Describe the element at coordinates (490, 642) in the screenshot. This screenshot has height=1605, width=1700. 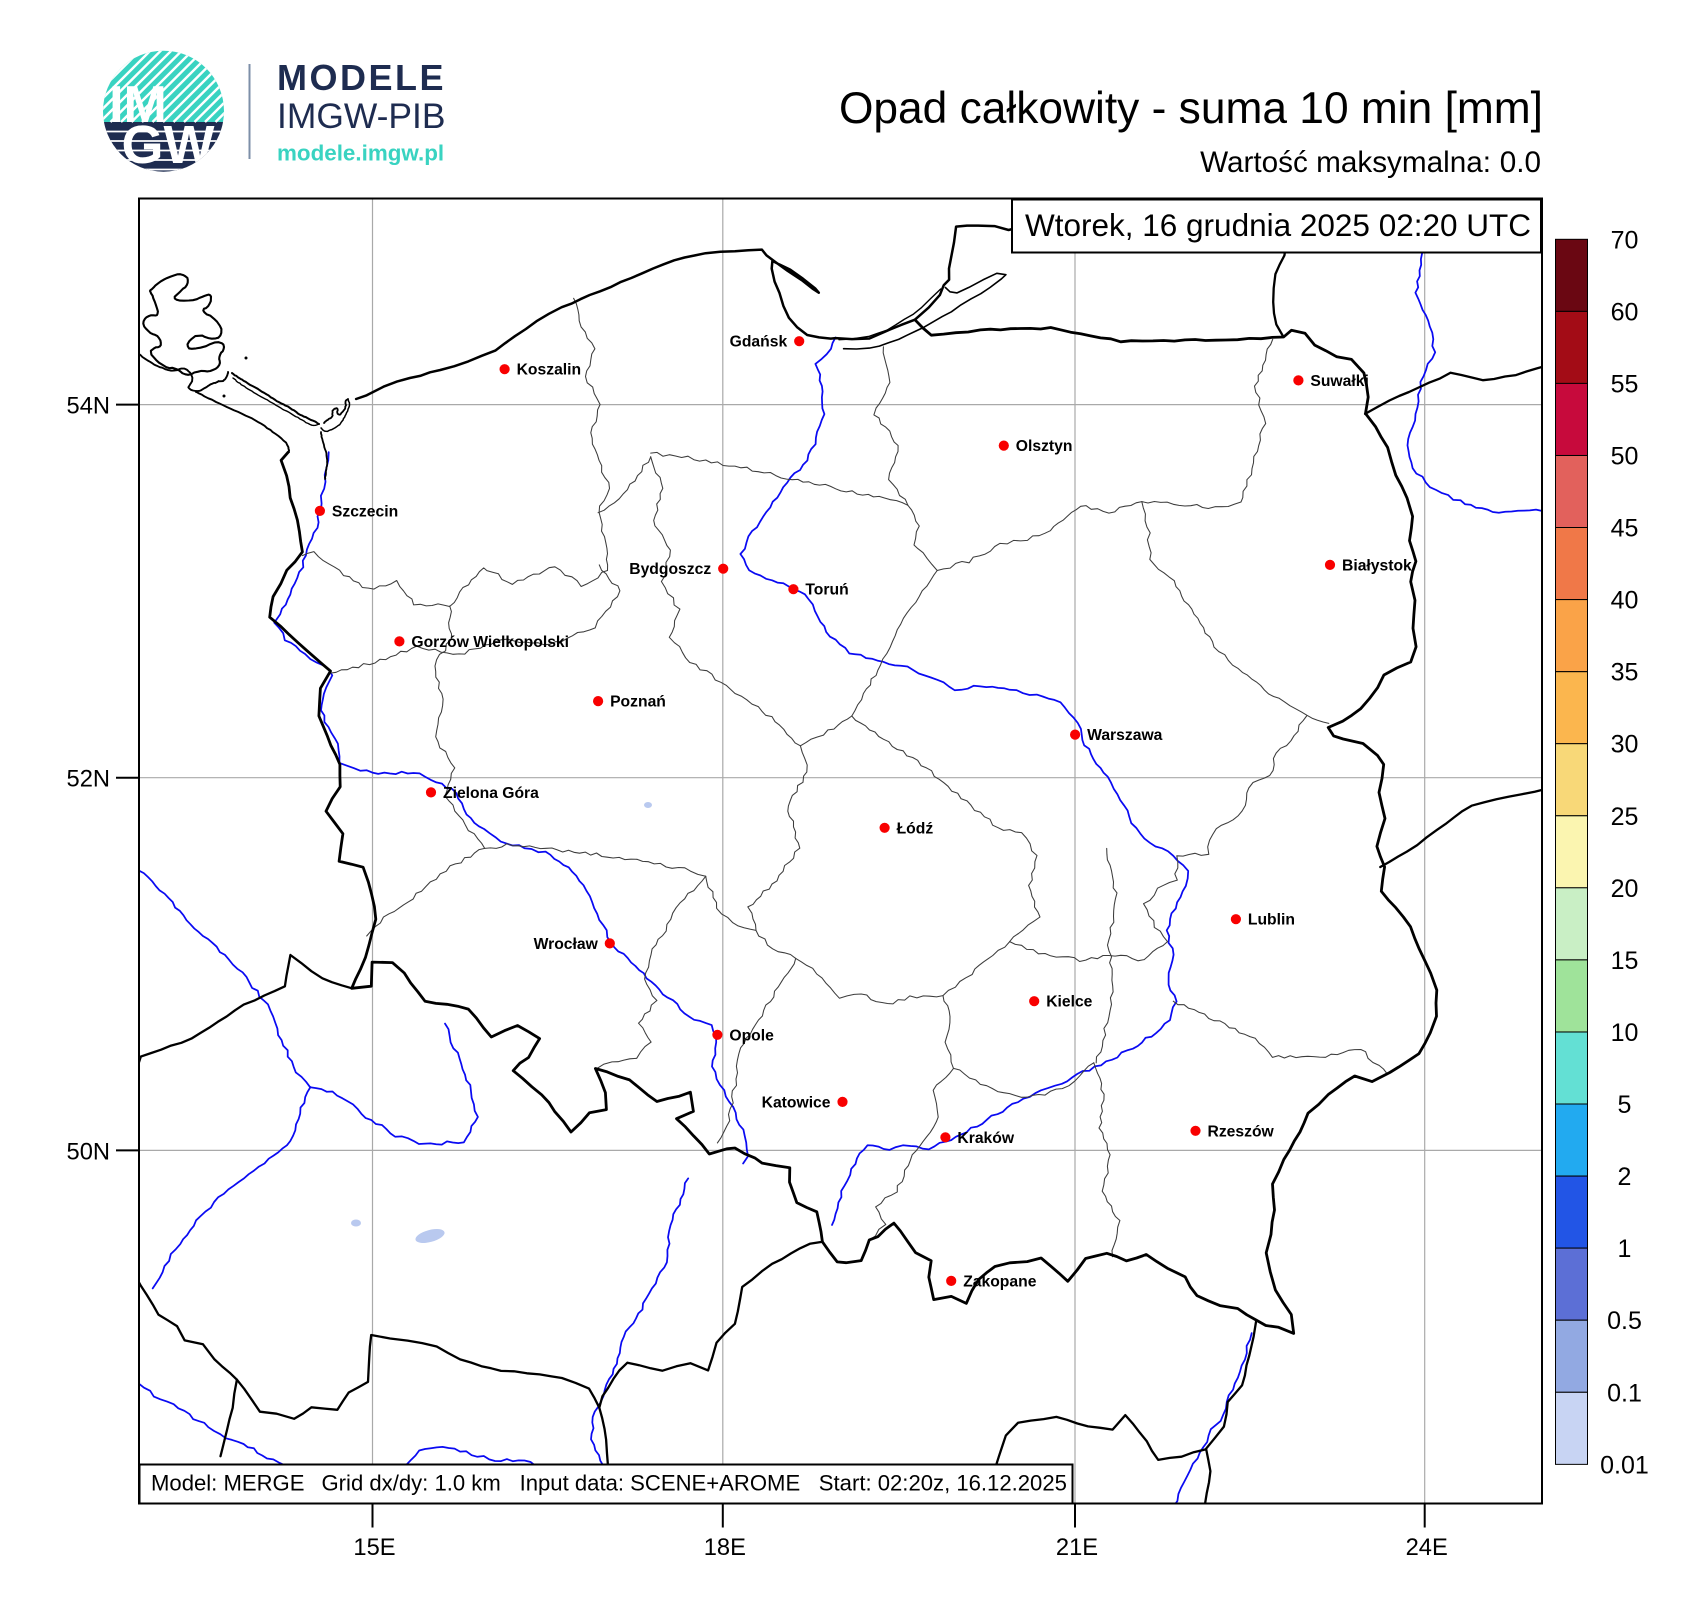
I see `svg-text: Gorzów Wielkopolski` at that location.